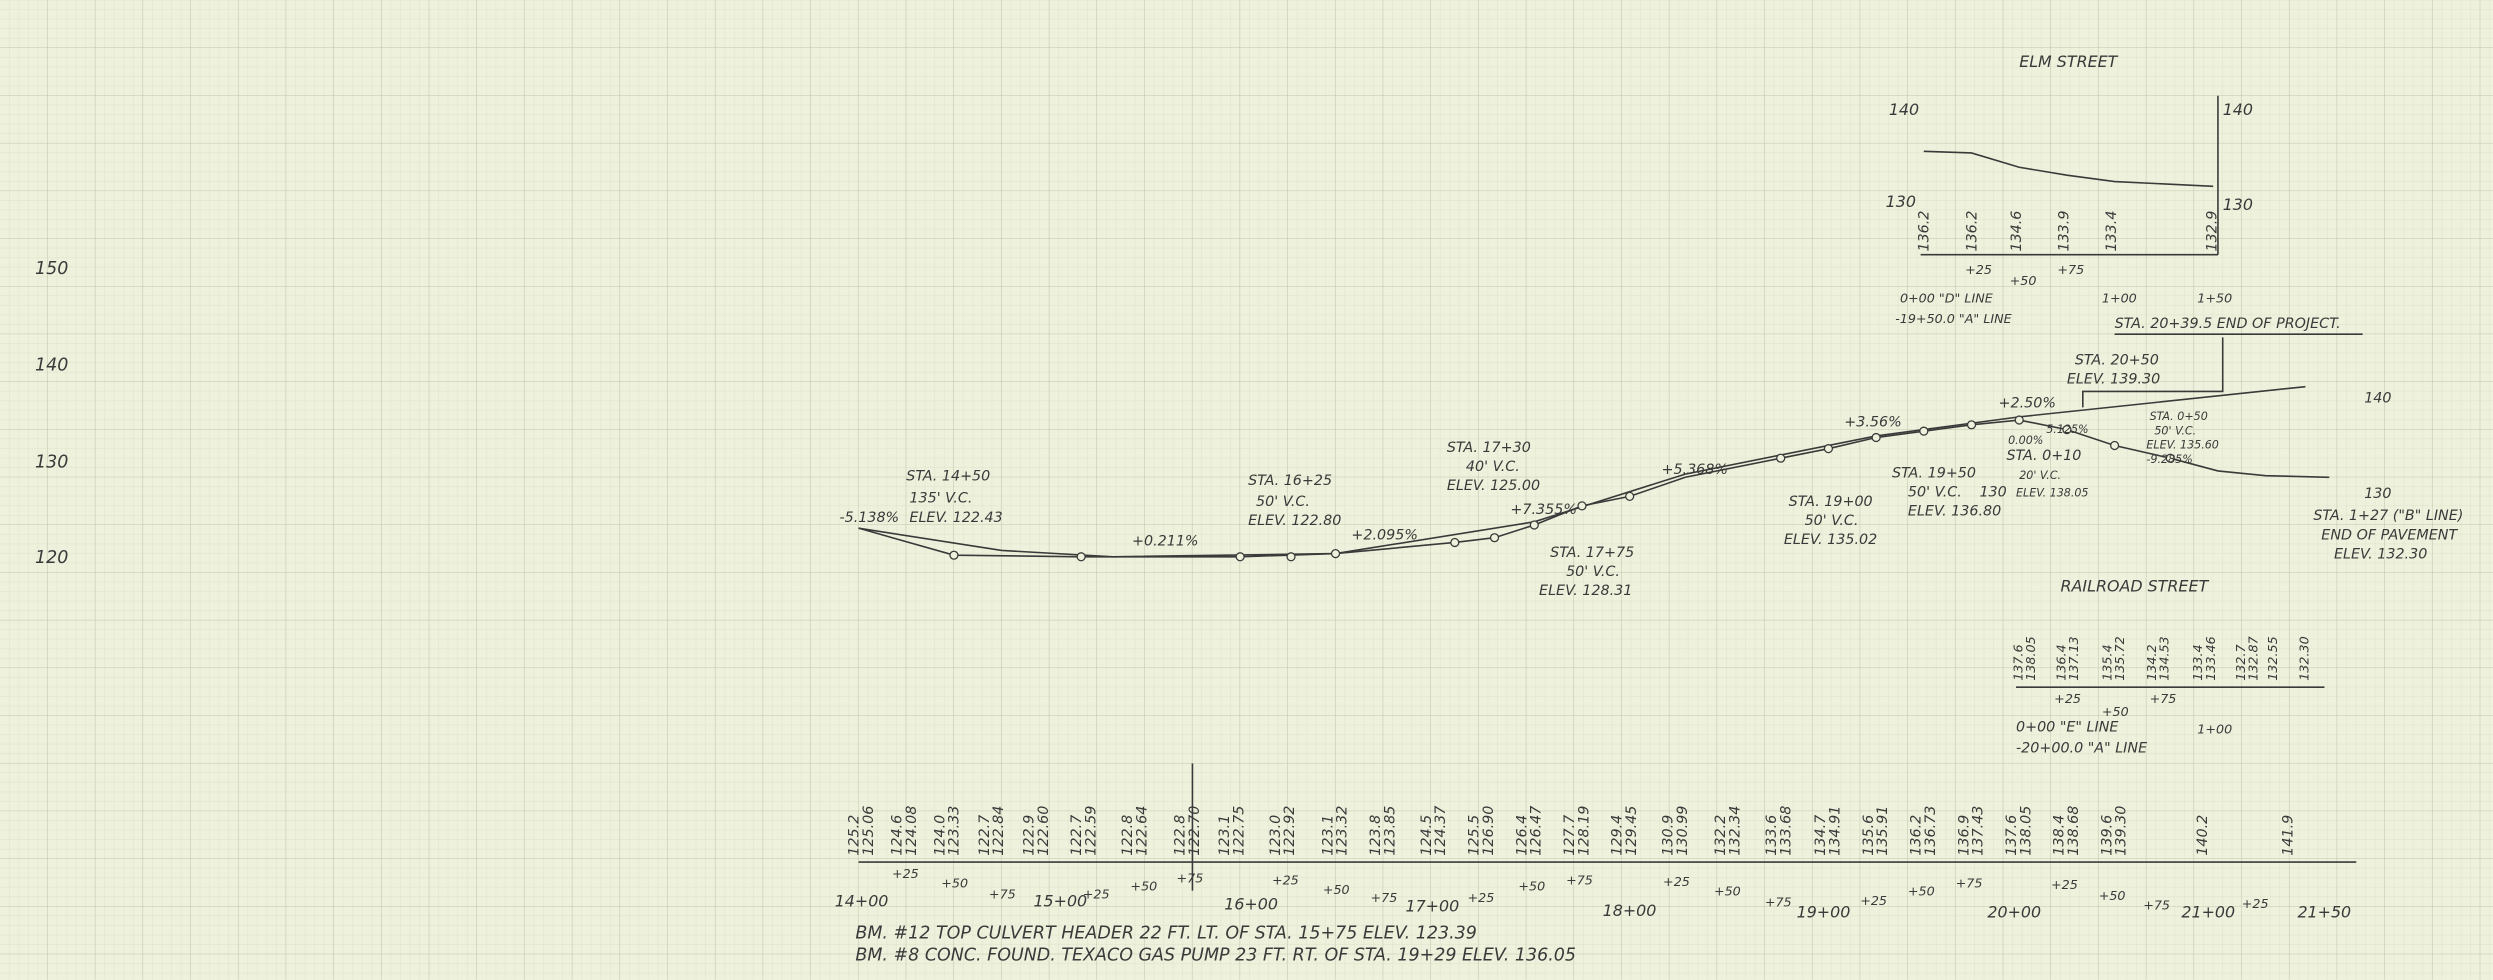 The width and height of the screenshot is (2493, 980). I want to click on elevation: 135.6, so click(1869, 835).